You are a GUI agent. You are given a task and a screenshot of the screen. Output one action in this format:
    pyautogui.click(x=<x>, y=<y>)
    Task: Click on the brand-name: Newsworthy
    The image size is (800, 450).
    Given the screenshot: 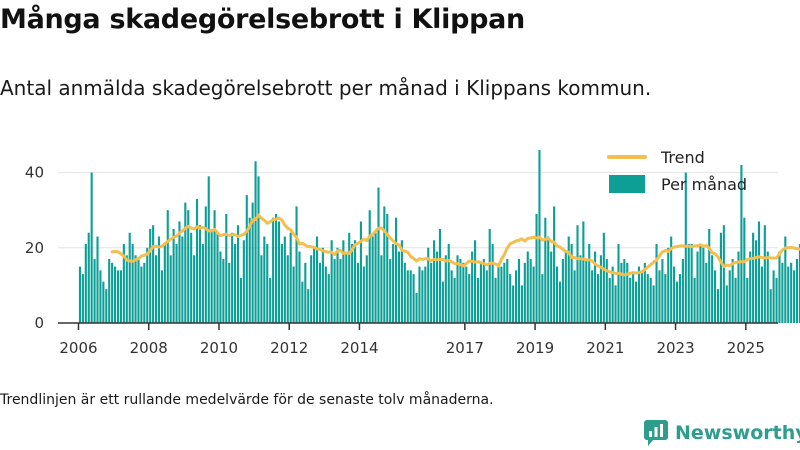 What is the action you would take?
    pyautogui.click(x=737, y=433)
    